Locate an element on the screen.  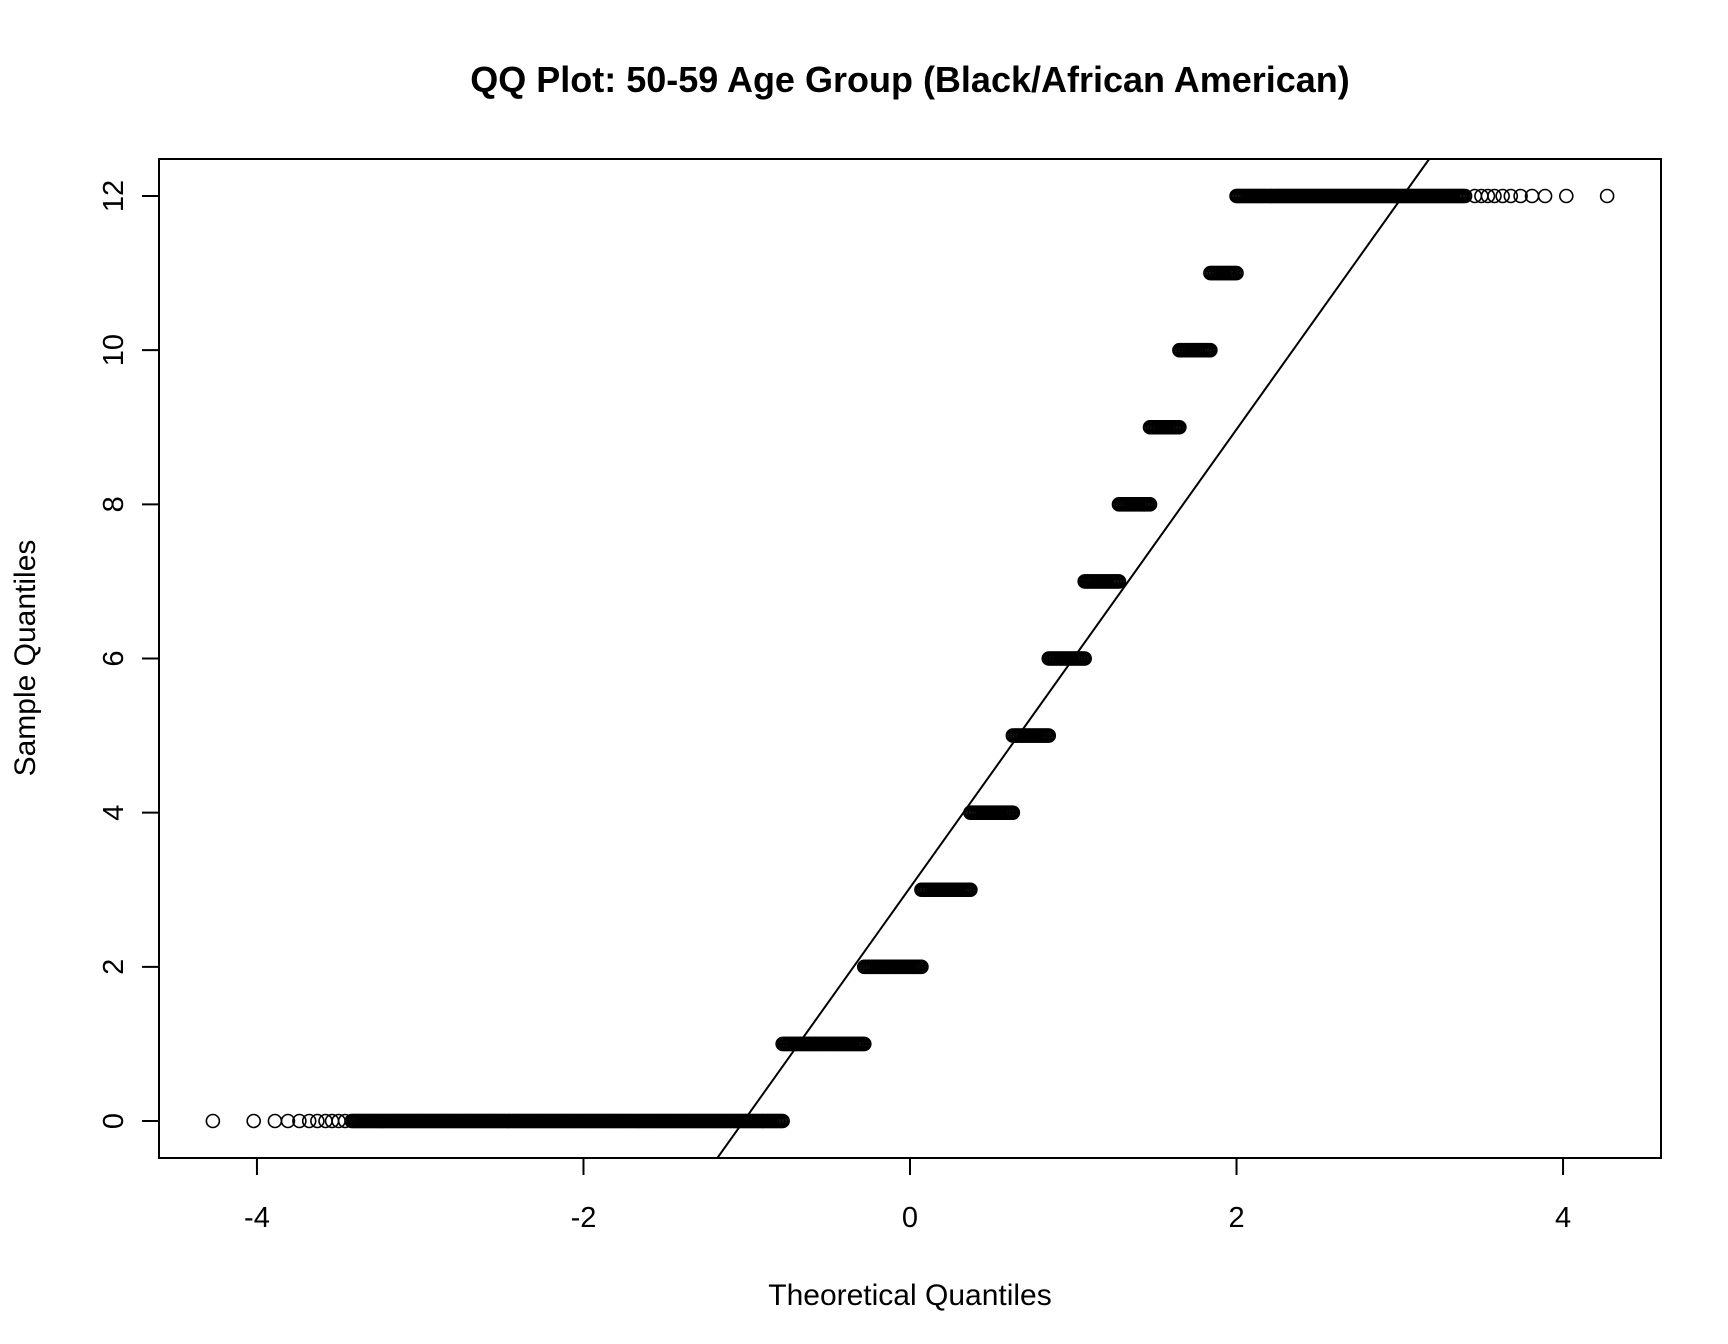
x-tick-label: 2 is located at coordinates (1236, 1218).